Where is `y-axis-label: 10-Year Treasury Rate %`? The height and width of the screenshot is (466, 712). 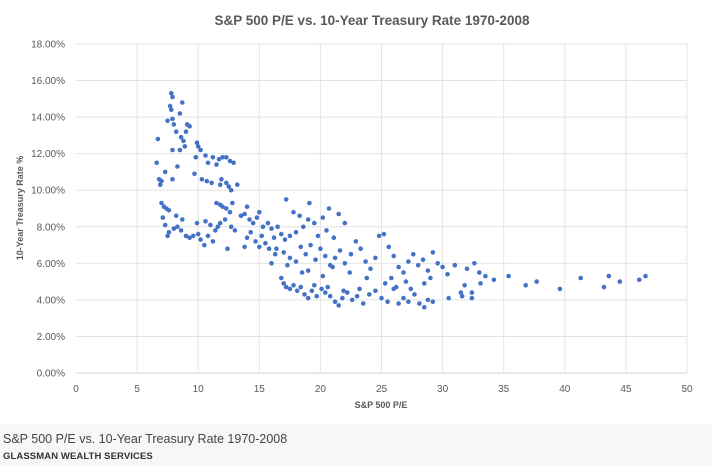 y-axis-label: 10-Year Treasury Rate % is located at coordinates (20, 208).